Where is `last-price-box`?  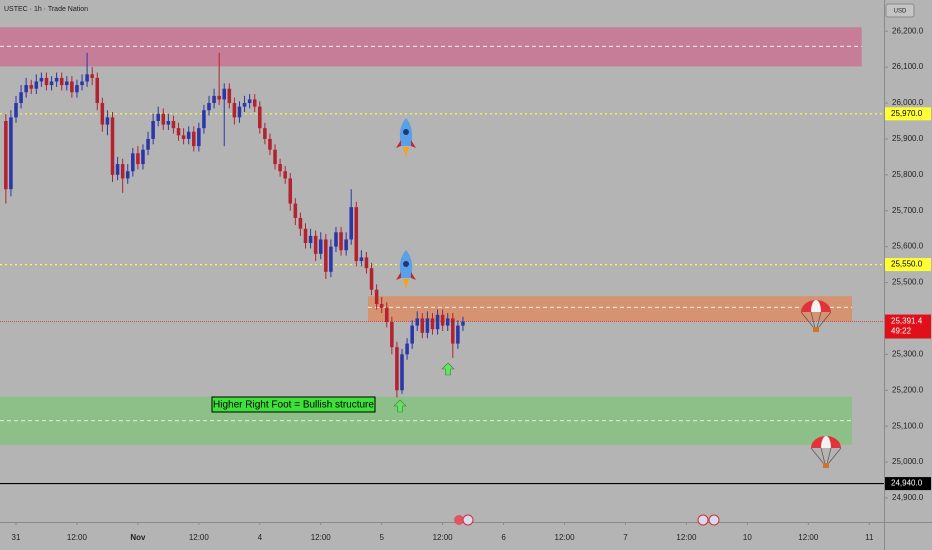
last-price-box is located at coordinates (908, 326).